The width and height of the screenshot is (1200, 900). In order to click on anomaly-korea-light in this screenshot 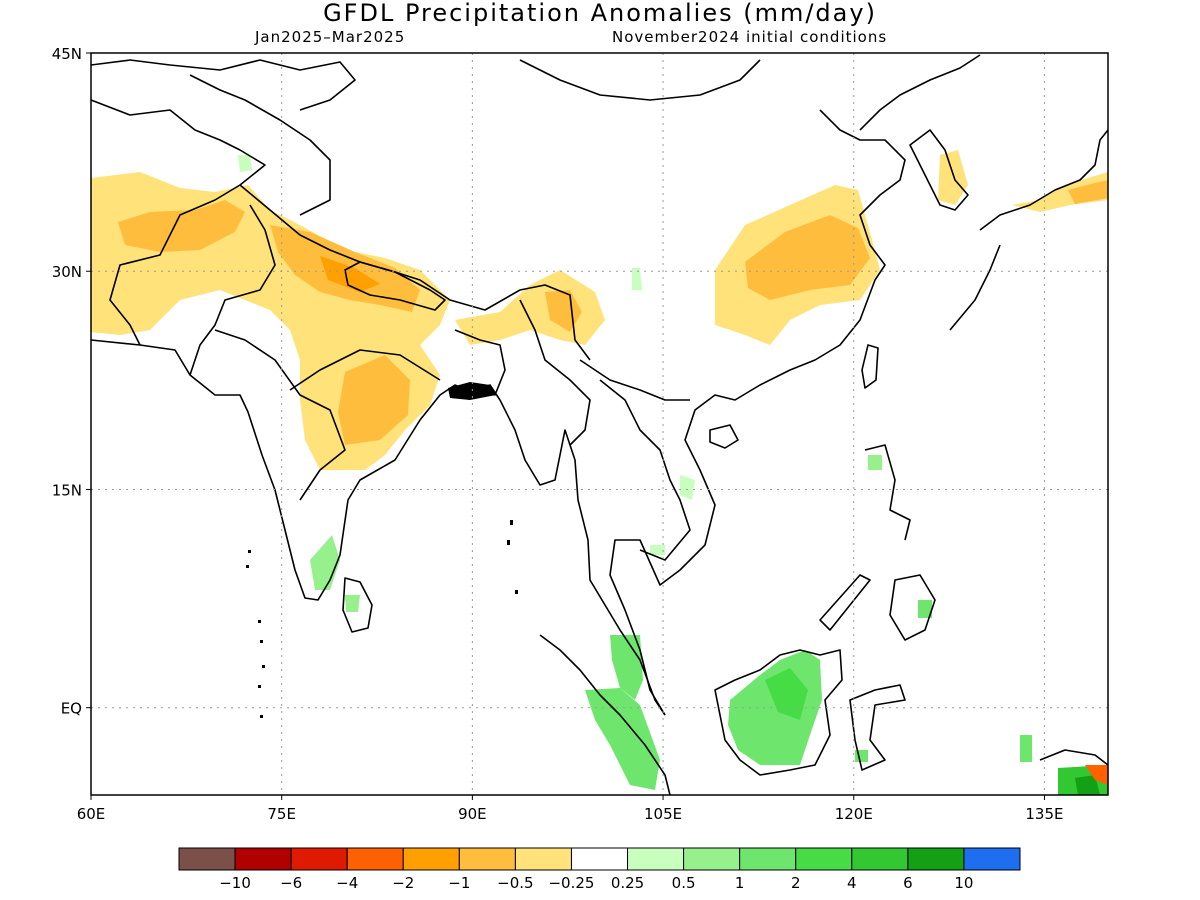, I will do `click(953, 177)`.